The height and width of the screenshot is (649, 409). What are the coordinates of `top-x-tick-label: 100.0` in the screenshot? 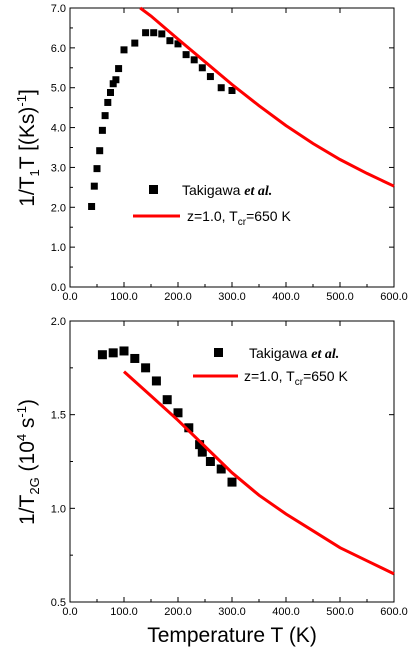 It's located at (124, 297).